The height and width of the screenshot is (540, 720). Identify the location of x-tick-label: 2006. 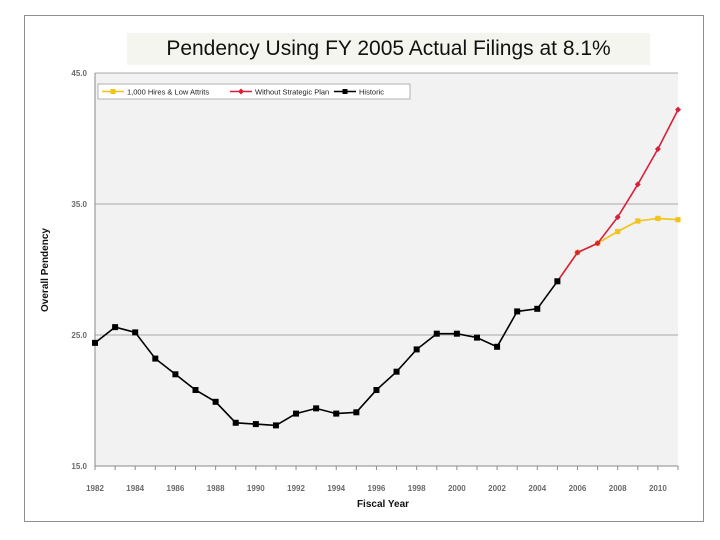
(578, 488).